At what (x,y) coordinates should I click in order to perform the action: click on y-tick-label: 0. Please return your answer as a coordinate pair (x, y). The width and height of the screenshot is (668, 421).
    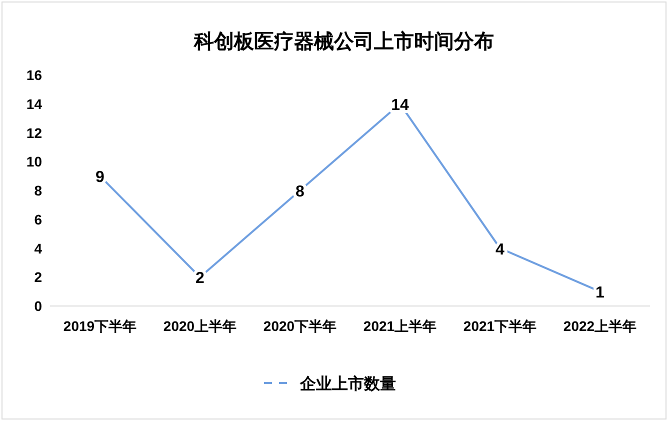
    Looking at the image, I should click on (38, 306).